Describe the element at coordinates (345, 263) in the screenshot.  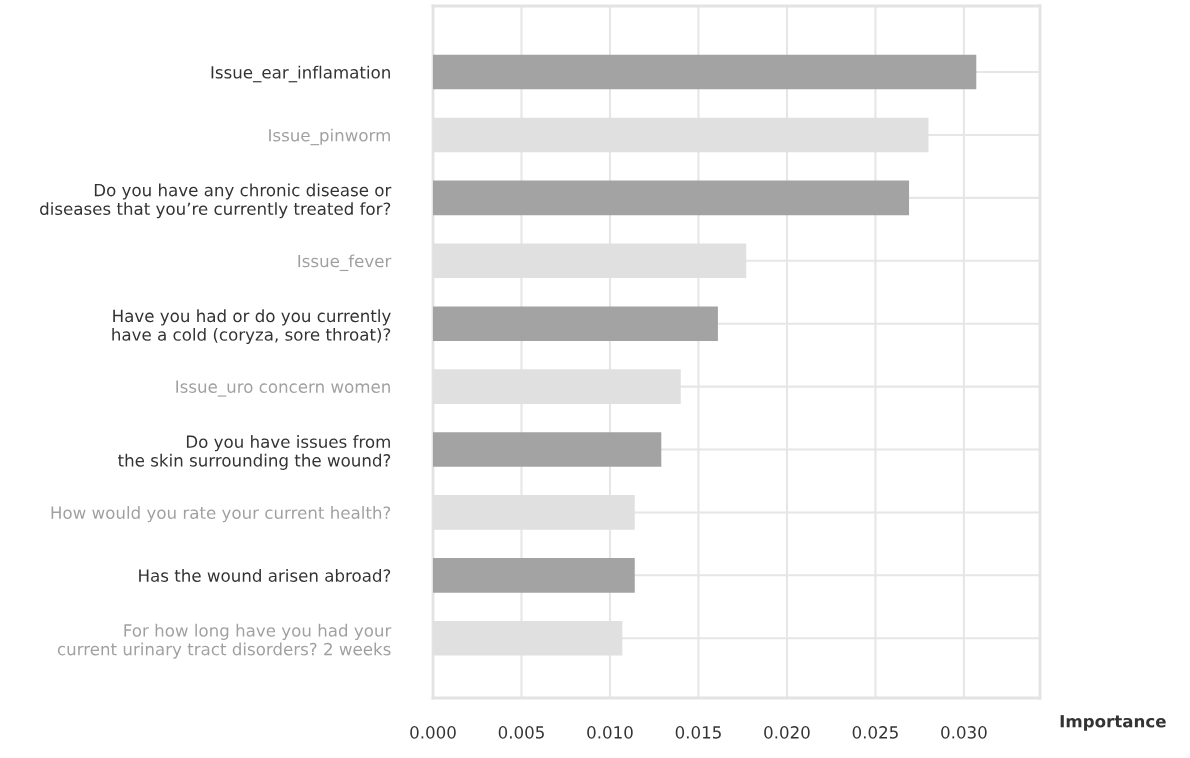
I see `y-tick-label: Issue_fever` at that location.